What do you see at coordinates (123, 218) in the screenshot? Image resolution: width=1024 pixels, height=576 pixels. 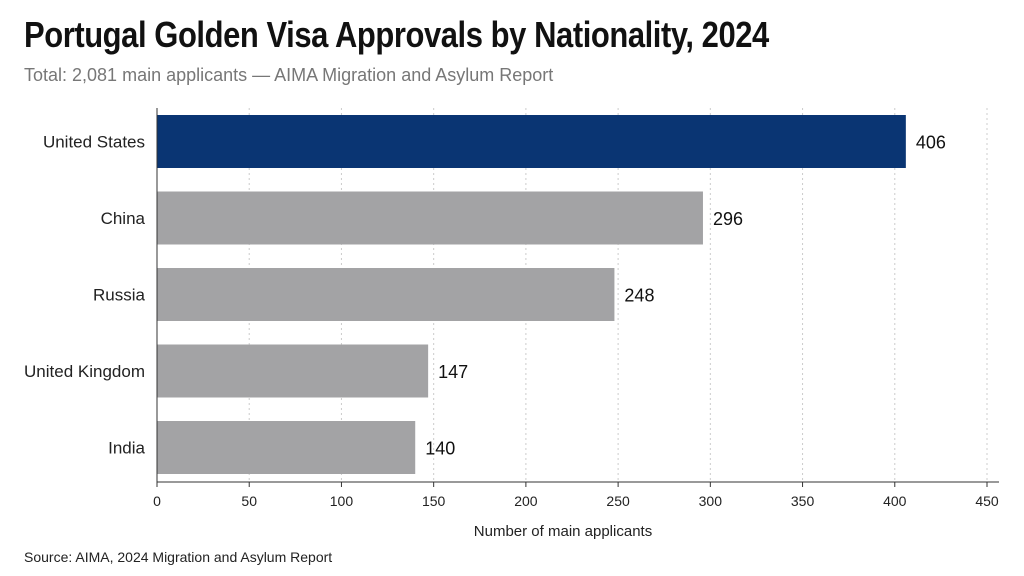 I see `category-label: China` at bounding box center [123, 218].